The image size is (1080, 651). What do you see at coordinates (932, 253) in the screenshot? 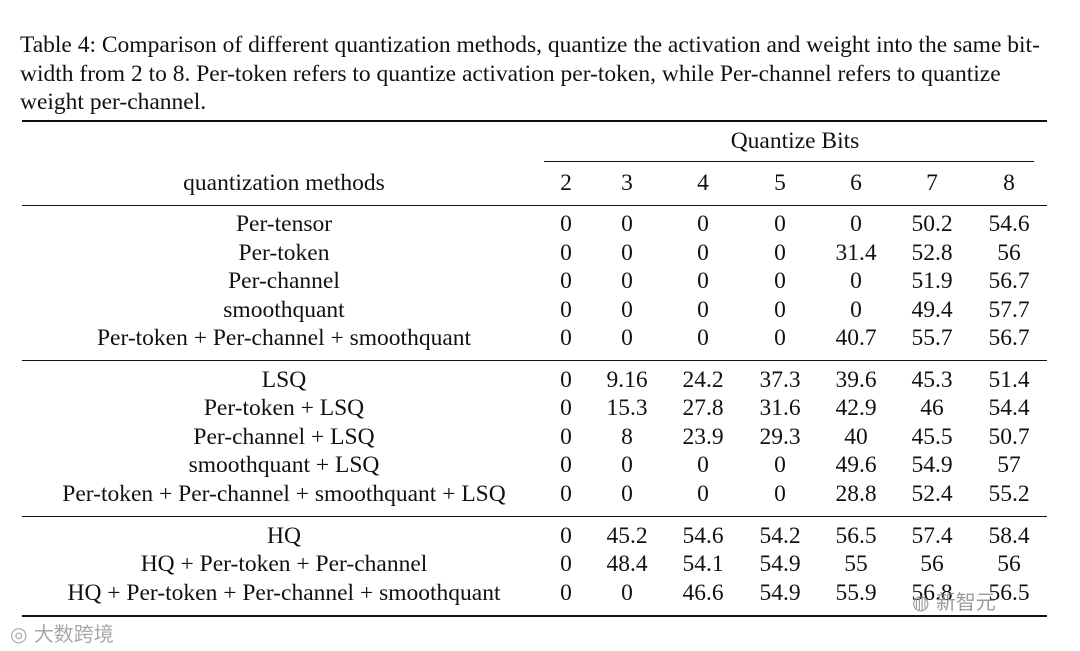
I see `value-cell: 52.8` at bounding box center [932, 253].